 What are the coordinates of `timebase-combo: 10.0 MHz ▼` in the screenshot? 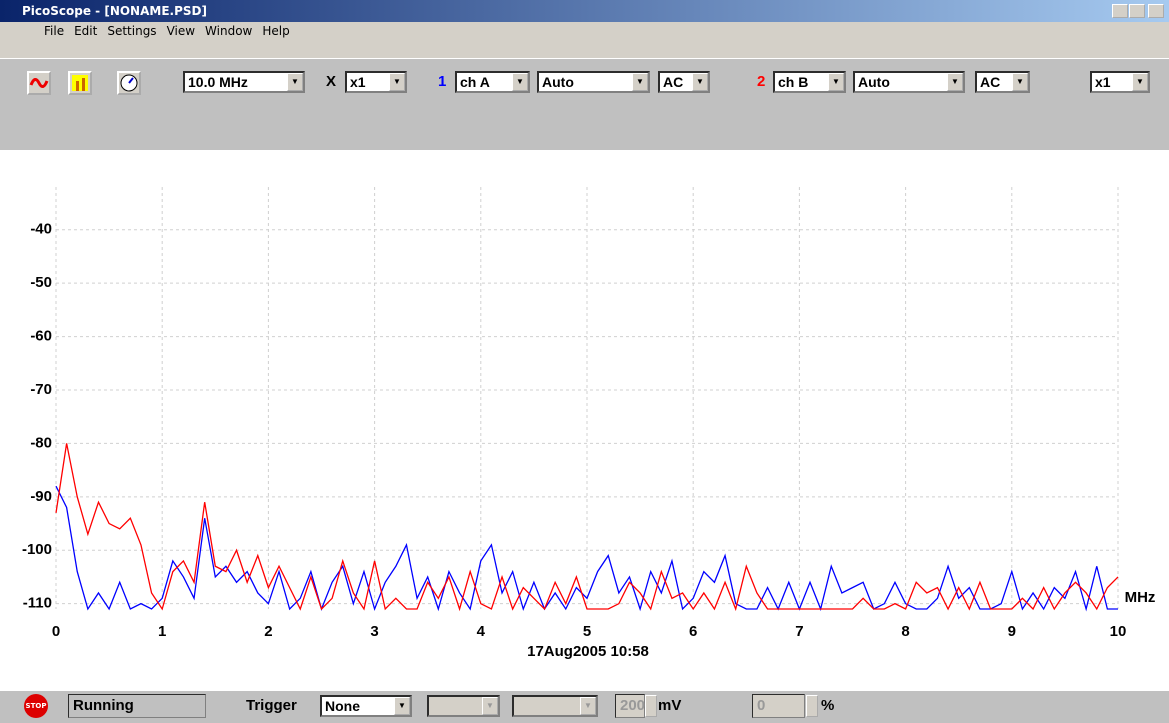 It's located at (244, 82).